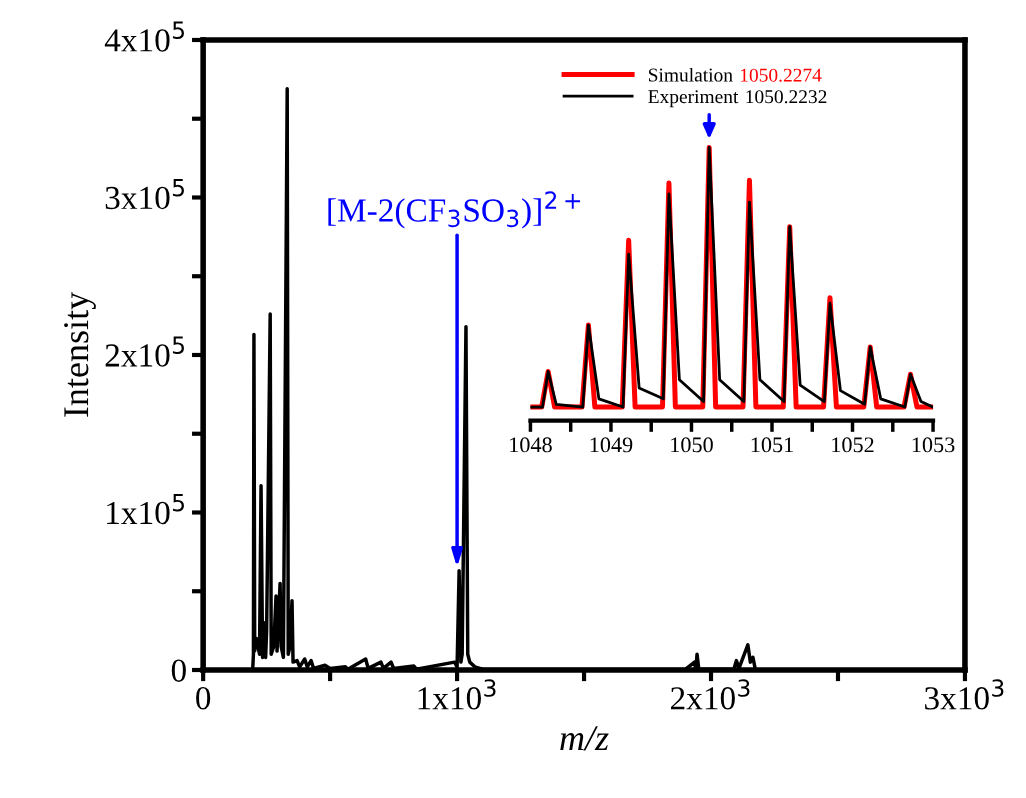 The image size is (1026, 798). I want to click on x-axis-title: m/z, so click(584, 738).